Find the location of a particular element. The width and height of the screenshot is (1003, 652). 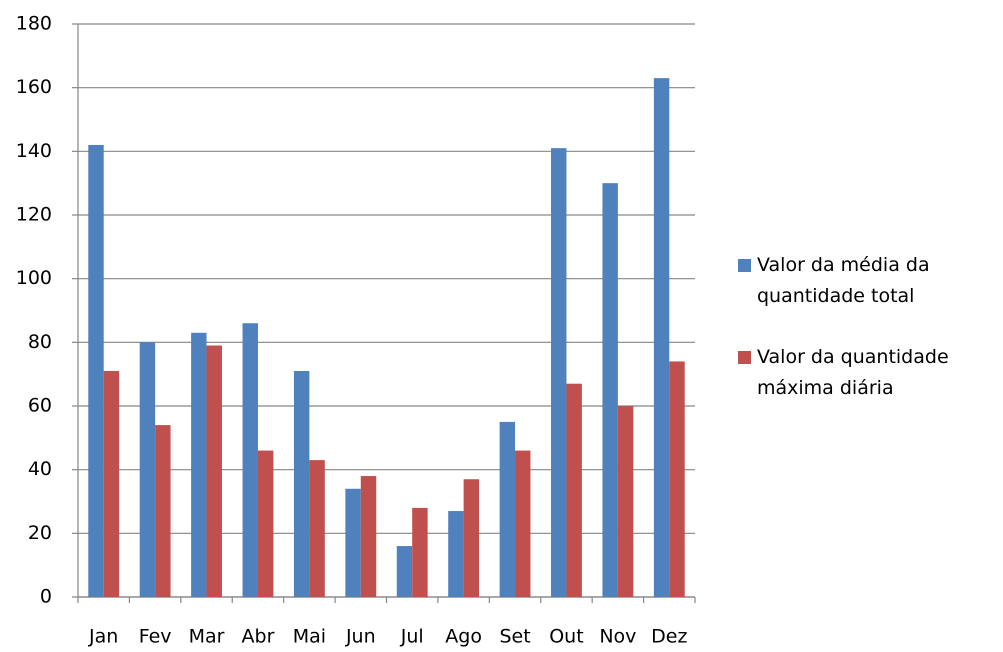

x-tick-label: Mar is located at coordinates (207, 637).